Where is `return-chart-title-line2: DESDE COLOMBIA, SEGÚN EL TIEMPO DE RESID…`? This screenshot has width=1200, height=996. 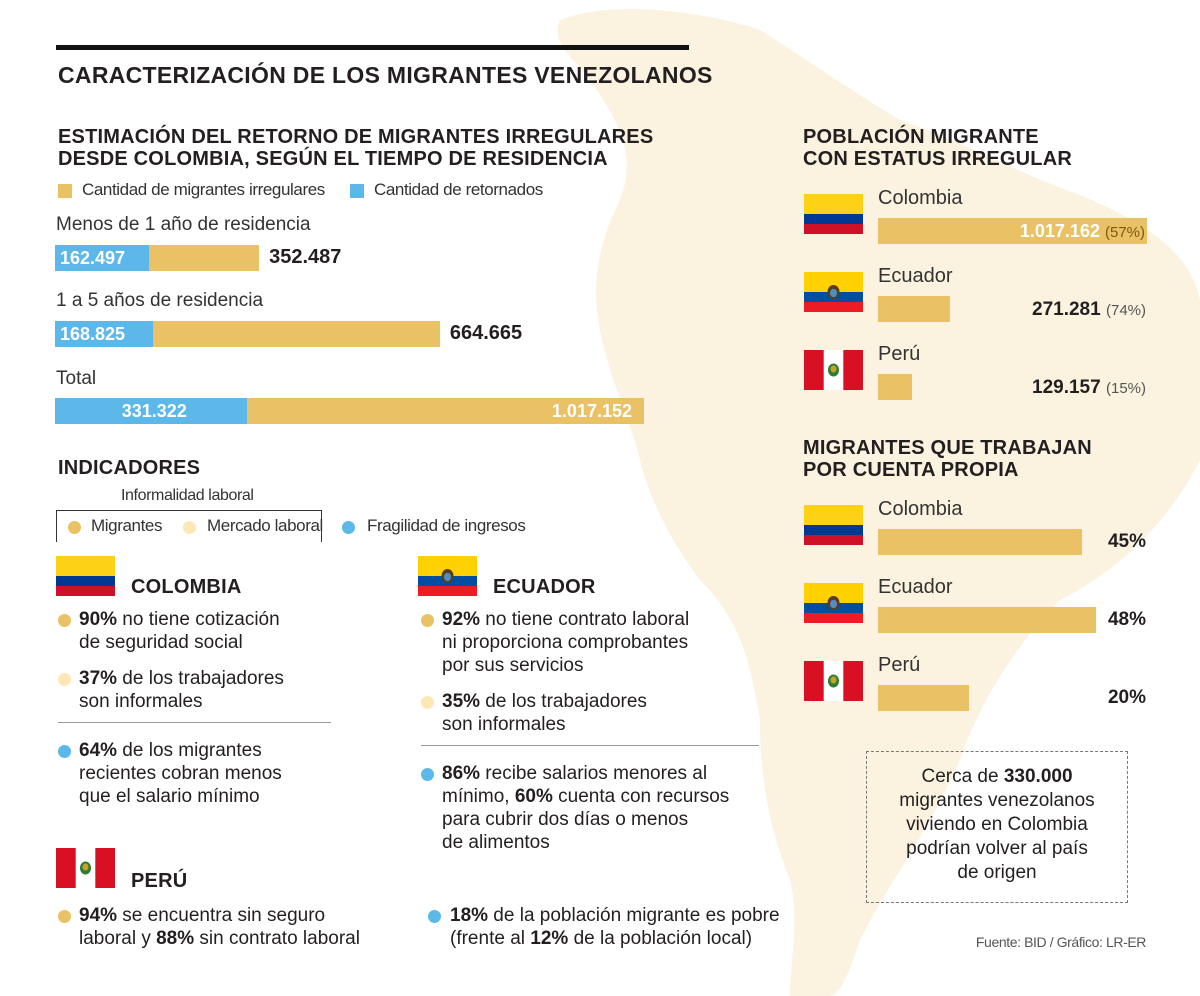 return-chart-title-line2: DESDE COLOMBIA, SEGÚN EL TIEMPO DE RESID… is located at coordinates (333, 159).